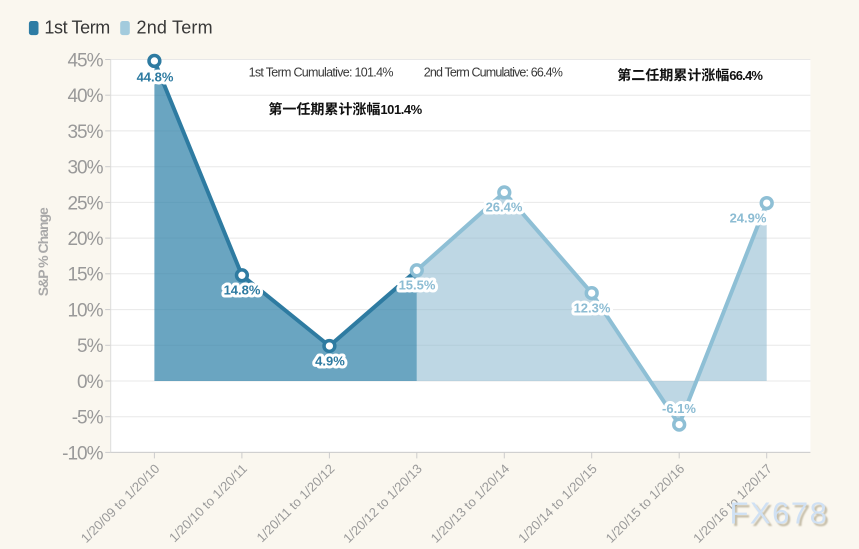  Describe the element at coordinates (746, 75) in the screenshot. I see `svg-text: 66.4%` at that location.